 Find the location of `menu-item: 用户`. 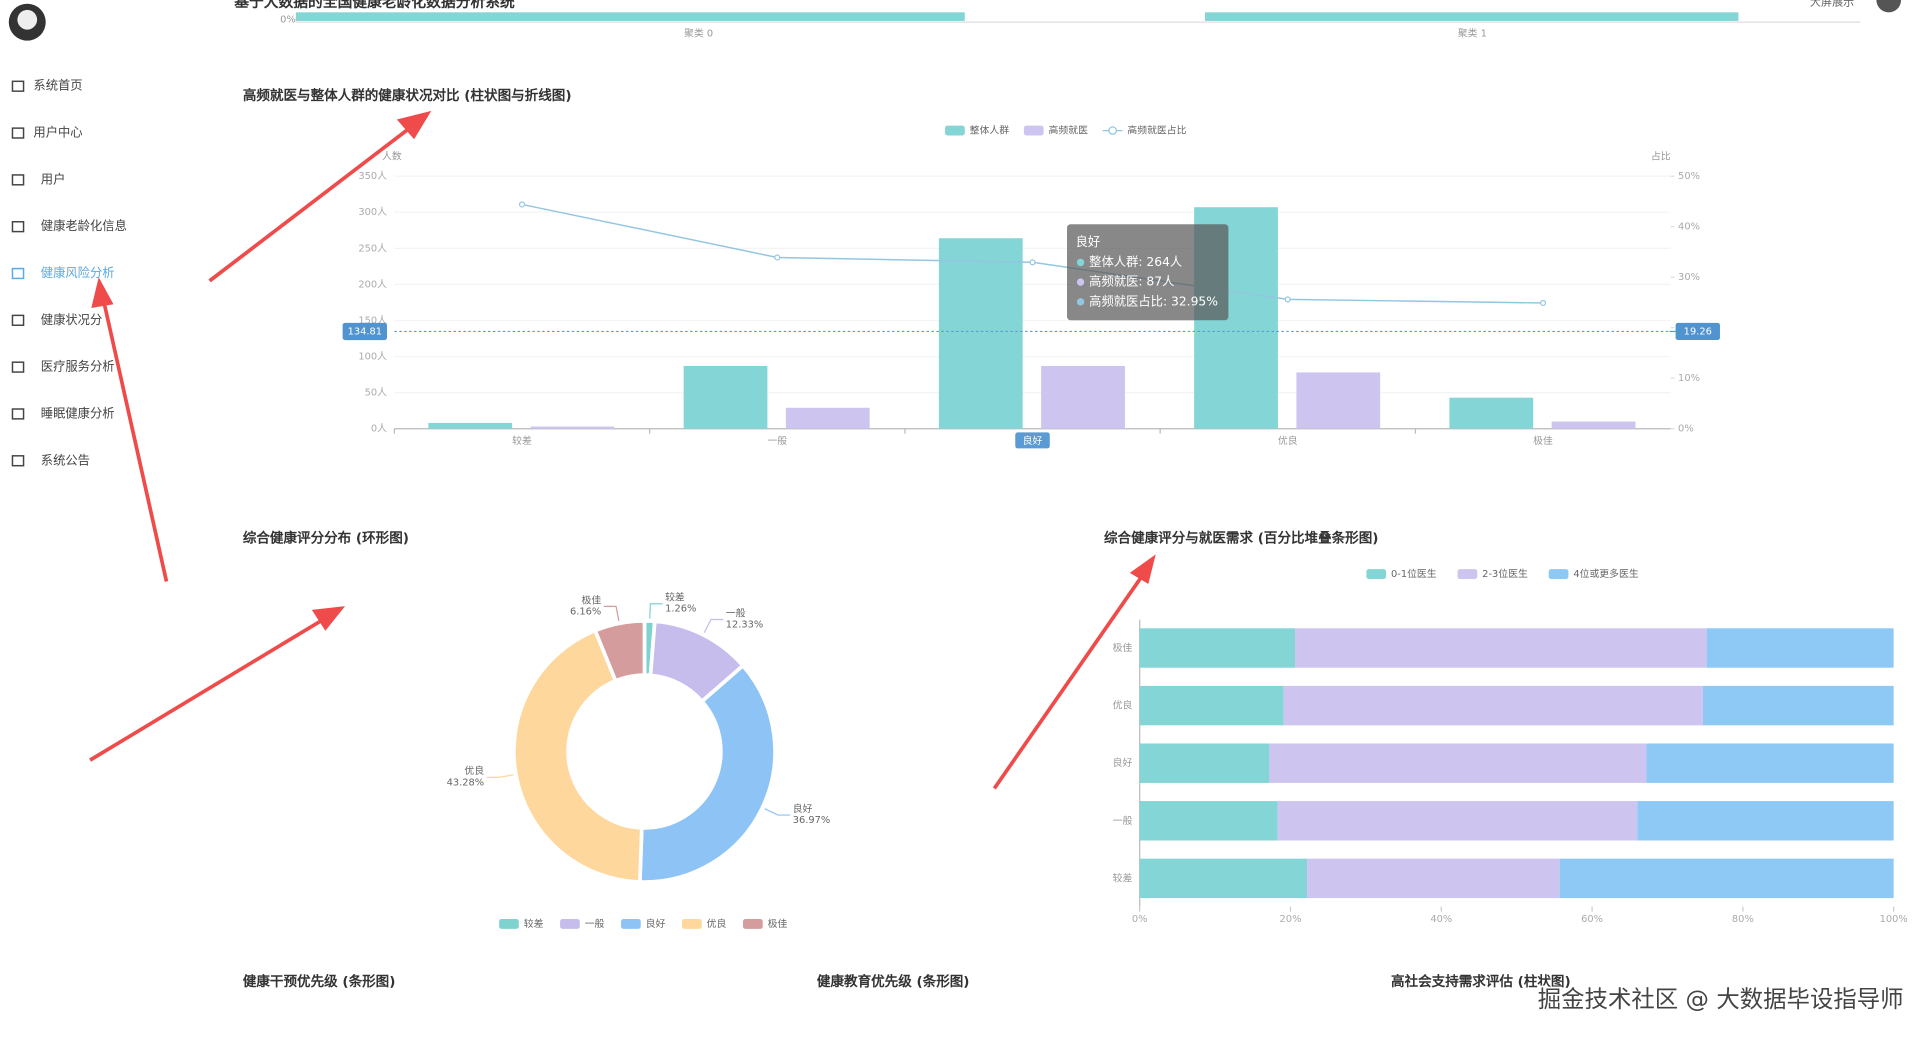

menu-item: 用户 is located at coordinates (53, 178).